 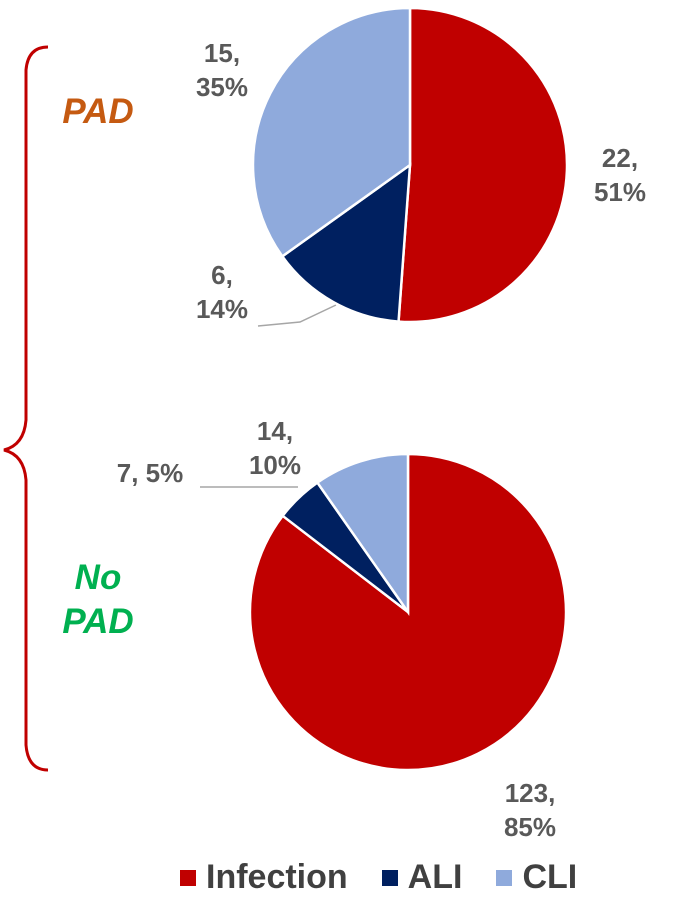 What do you see at coordinates (297, 315) in the screenshot?
I see `leader-line` at bounding box center [297, 315].